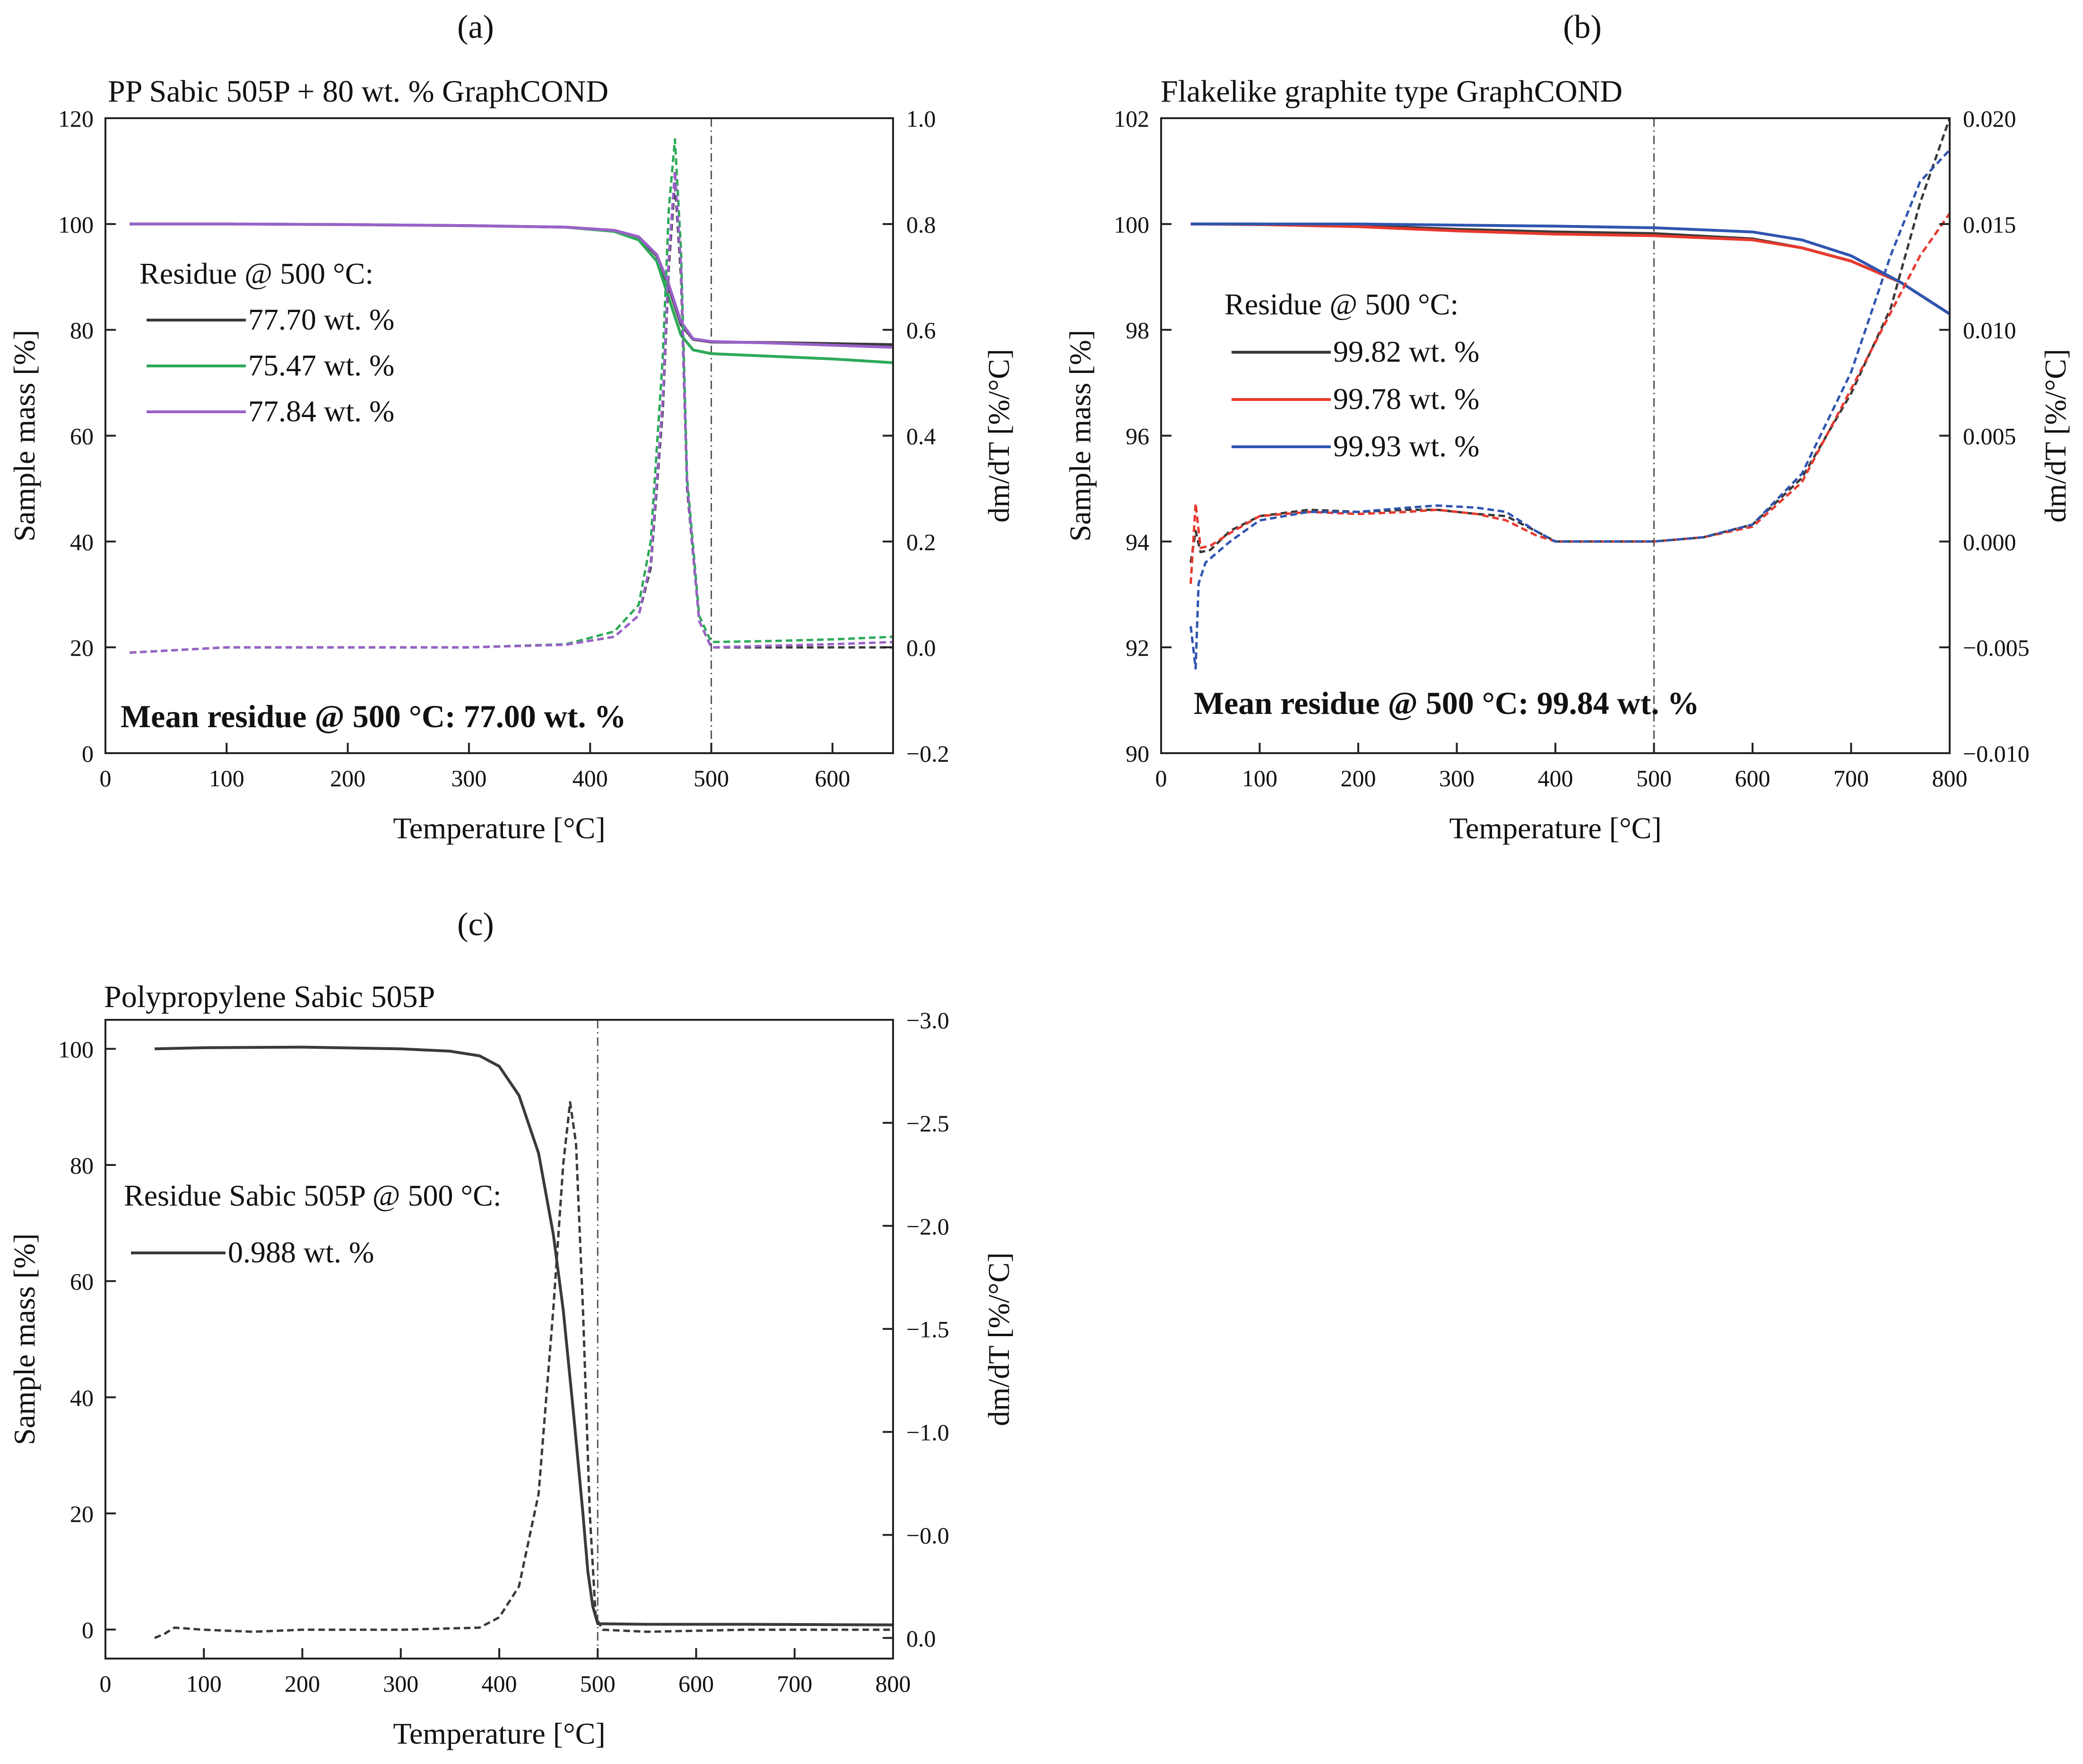 This screenshot has width=2083, height=1764. I want to click on y-tick-label: 94, so click(1137, 542).